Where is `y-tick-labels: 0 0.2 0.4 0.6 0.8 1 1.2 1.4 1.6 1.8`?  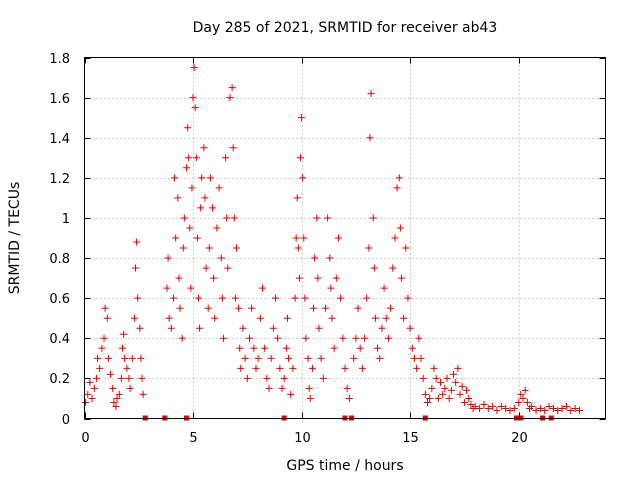
y-tick-labels: 0 0.2 0.4 0.6 0.8 1 1.2 1.4 1.6 1.8 is located at coordinates (59, 240).